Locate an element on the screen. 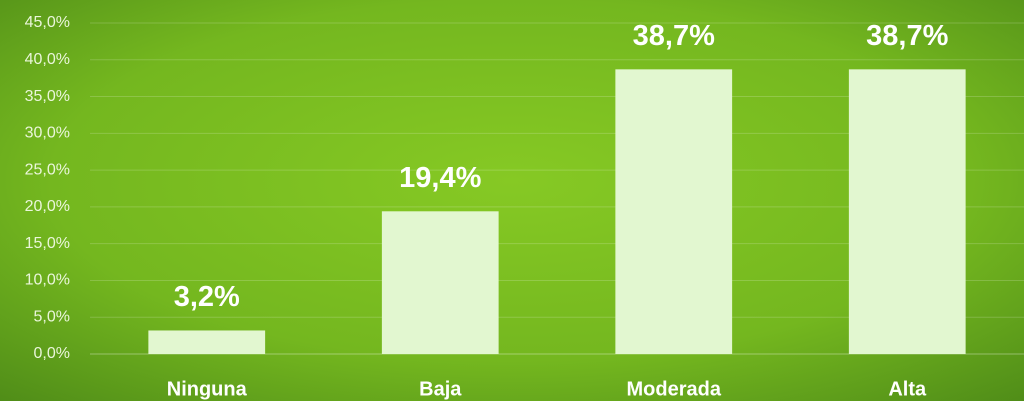 The image size is (1024, 401). x-tick-label: Moderada is located at coordinates (674, 389).